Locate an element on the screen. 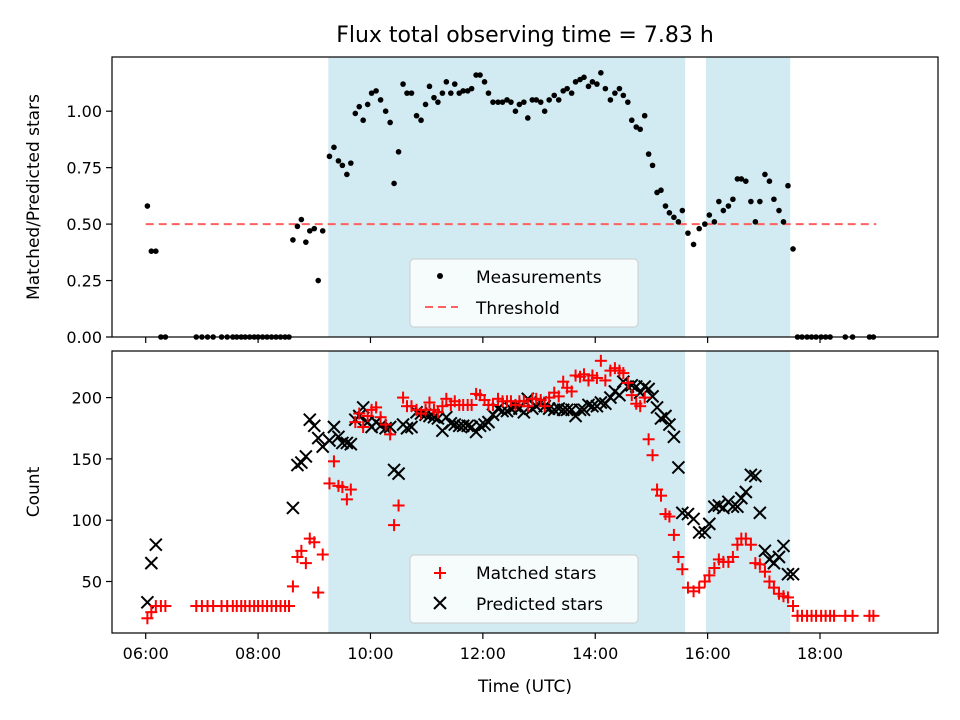 The image size is (960, 720). bottom-ytick-label: 100 is located at coordinates (86, 520).